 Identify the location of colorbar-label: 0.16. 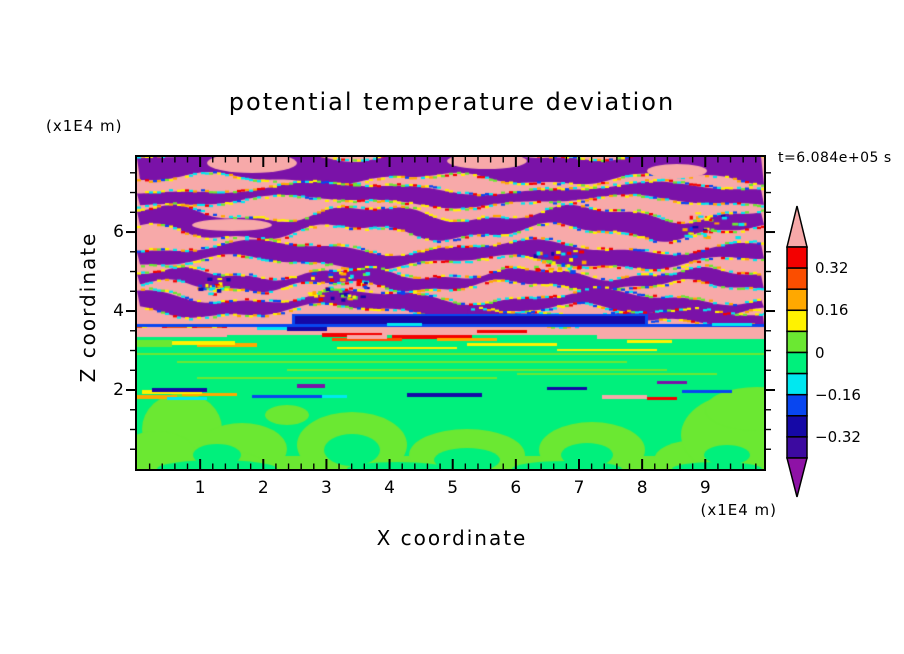
(832, 310).